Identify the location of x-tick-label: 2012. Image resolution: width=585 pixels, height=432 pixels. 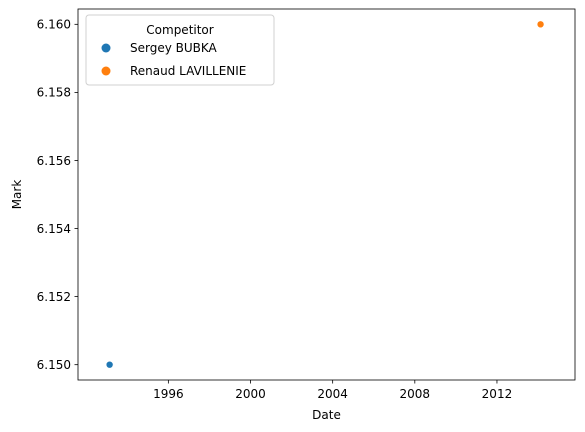
(497, 394).